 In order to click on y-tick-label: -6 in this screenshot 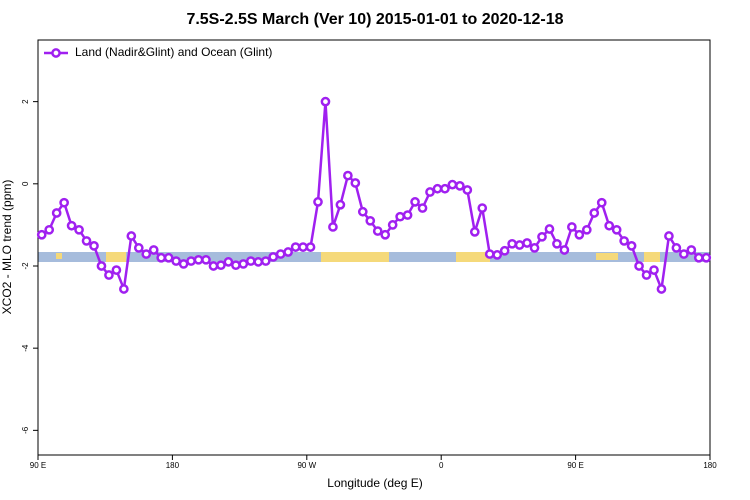, I will do `click(25, 430)`.